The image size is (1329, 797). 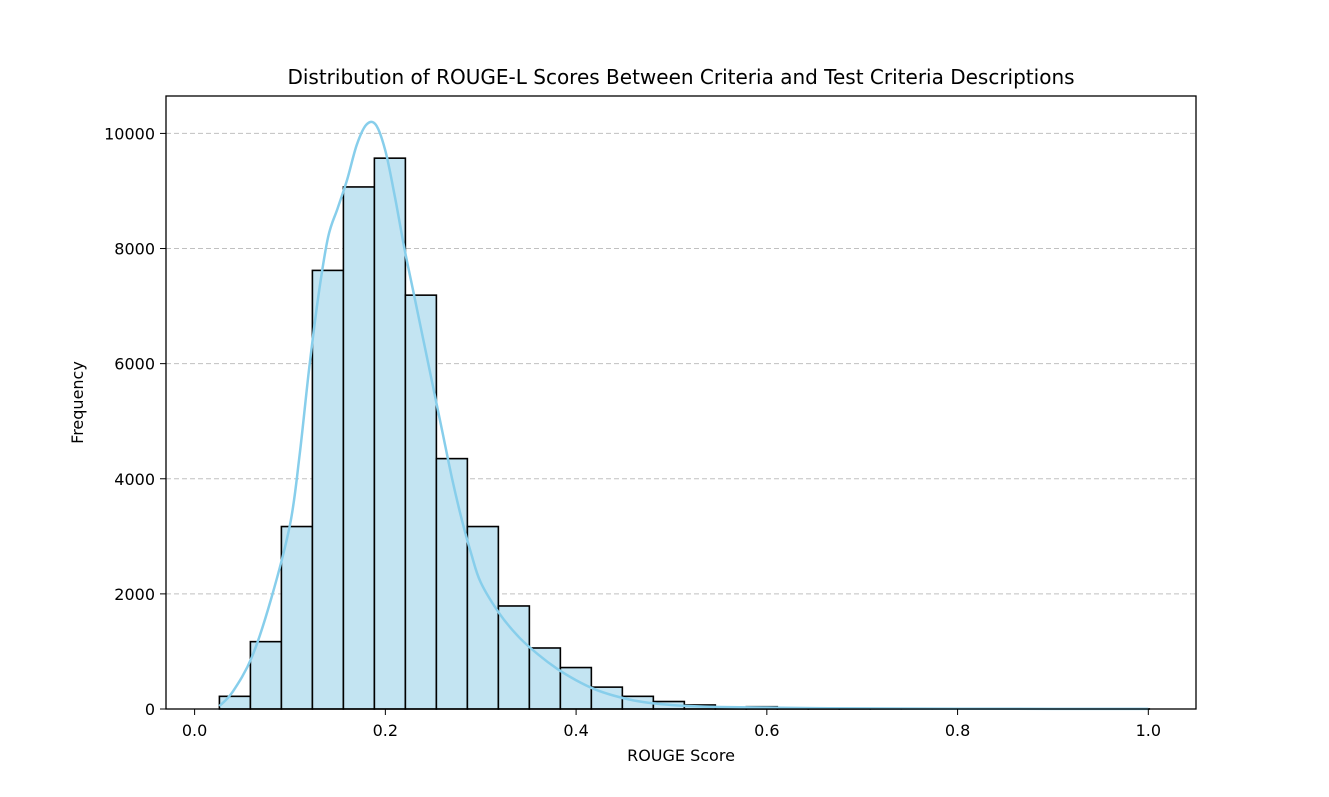 What do you see at coordinates (681, 755) in the screenshot?
I see `x-axis-label: ROUGE Score` at bounding box center [681, 755].